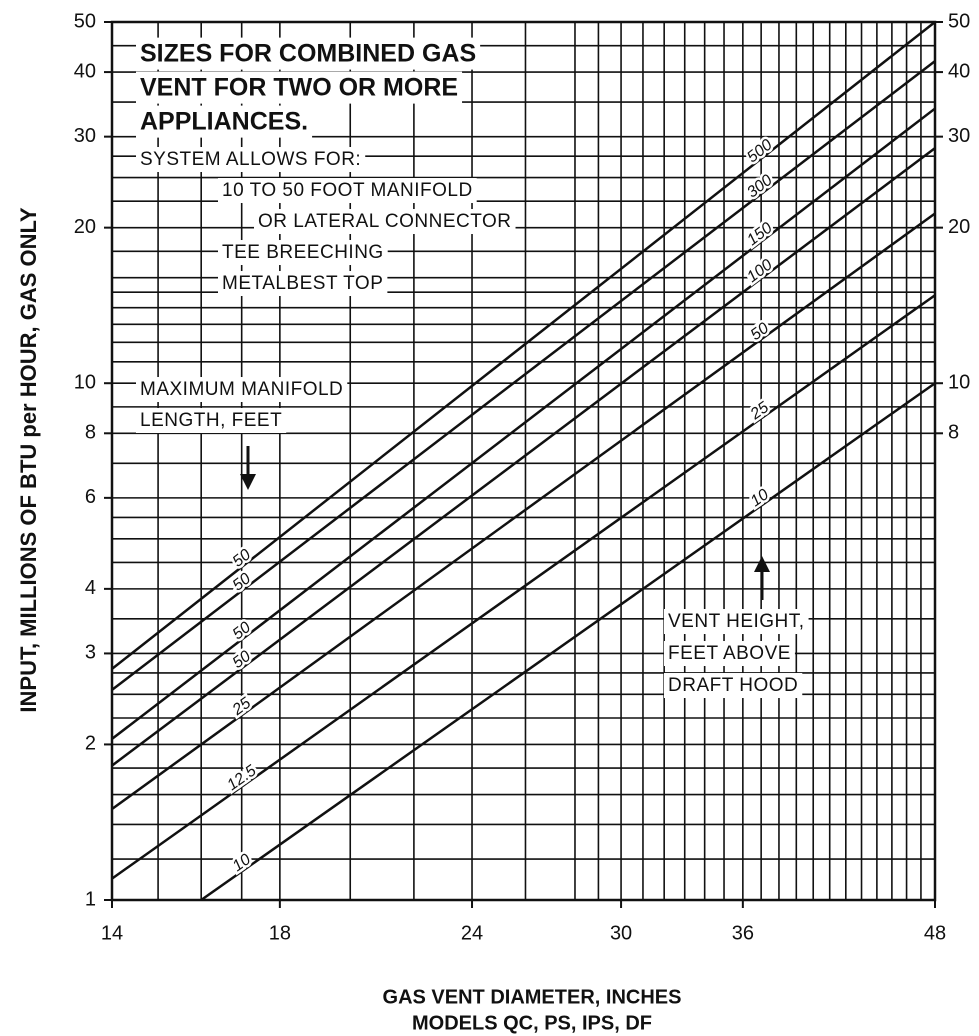 Image resolution: width=979 pixels, height=1036 pixels. I want to click on x-axis-label: MODELS QC, PS, IPS, DF, so click(532, 1023).